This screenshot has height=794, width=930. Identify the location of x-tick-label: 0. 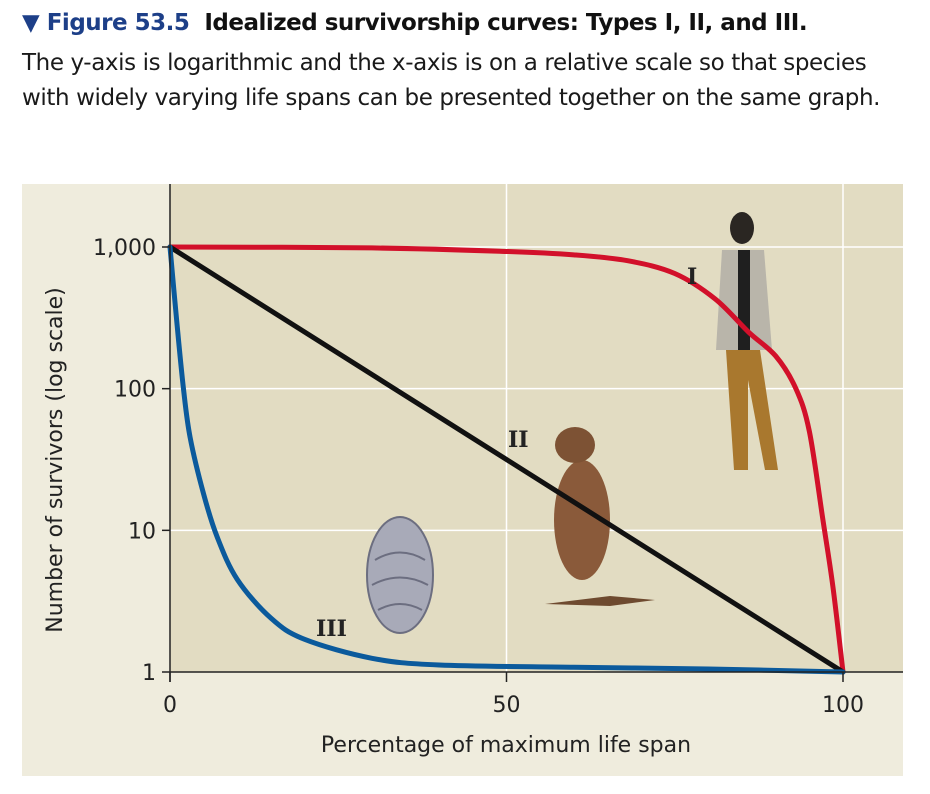
(170, 705).